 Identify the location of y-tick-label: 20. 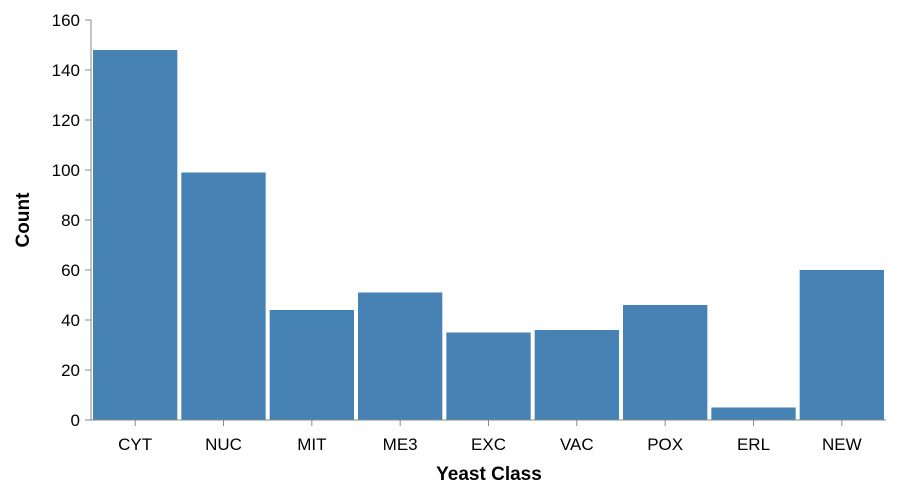
(70, 370).